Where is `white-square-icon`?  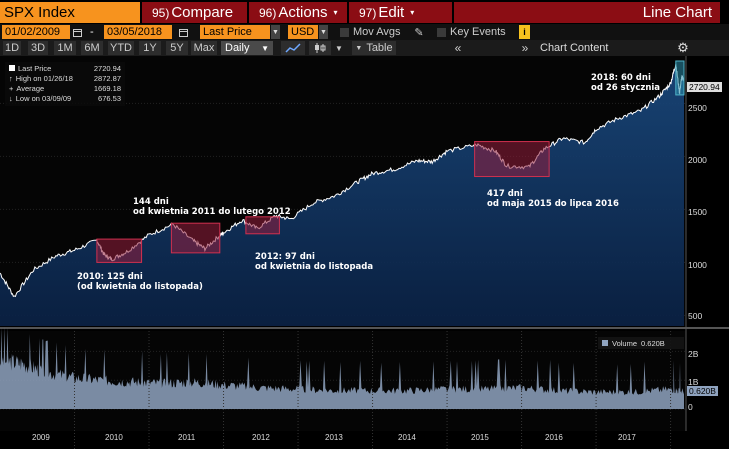 white-square-icon is located at coordinates (12, 68).